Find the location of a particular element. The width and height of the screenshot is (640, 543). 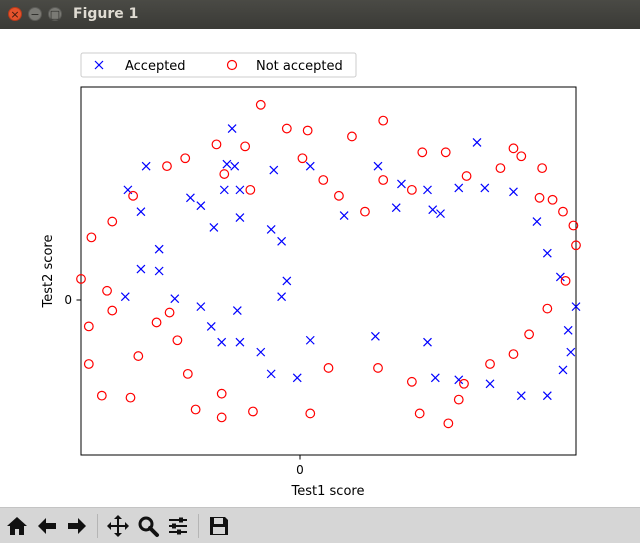

minimize-icon: − is located at coordinates (35, 14).